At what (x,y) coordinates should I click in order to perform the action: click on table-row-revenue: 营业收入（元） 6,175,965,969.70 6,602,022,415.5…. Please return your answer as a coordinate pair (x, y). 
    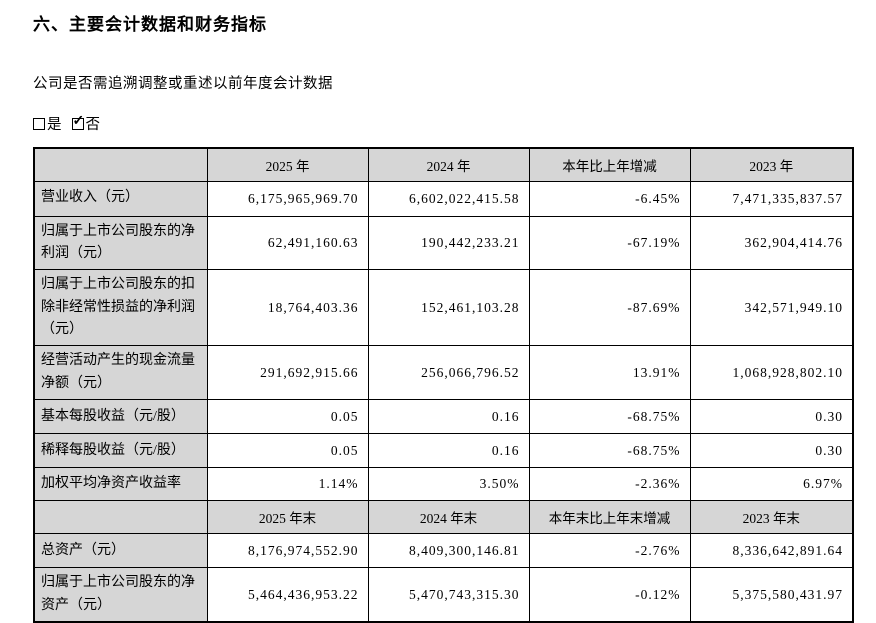
    Looking at the image, I should click on (443, 198).